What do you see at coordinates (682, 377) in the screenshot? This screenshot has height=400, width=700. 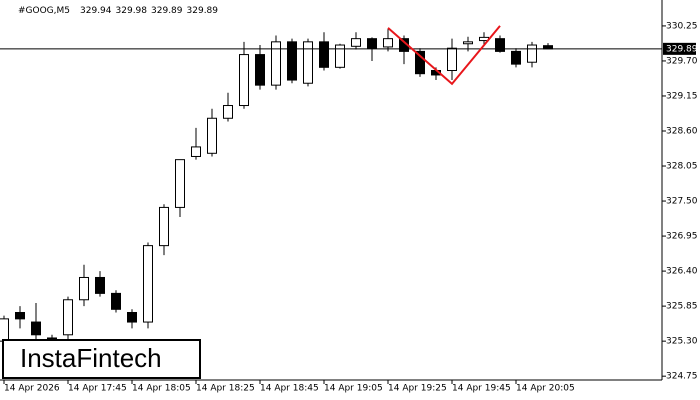 I see `y-tick-label: 324.75` at bounding box center [682, 377].